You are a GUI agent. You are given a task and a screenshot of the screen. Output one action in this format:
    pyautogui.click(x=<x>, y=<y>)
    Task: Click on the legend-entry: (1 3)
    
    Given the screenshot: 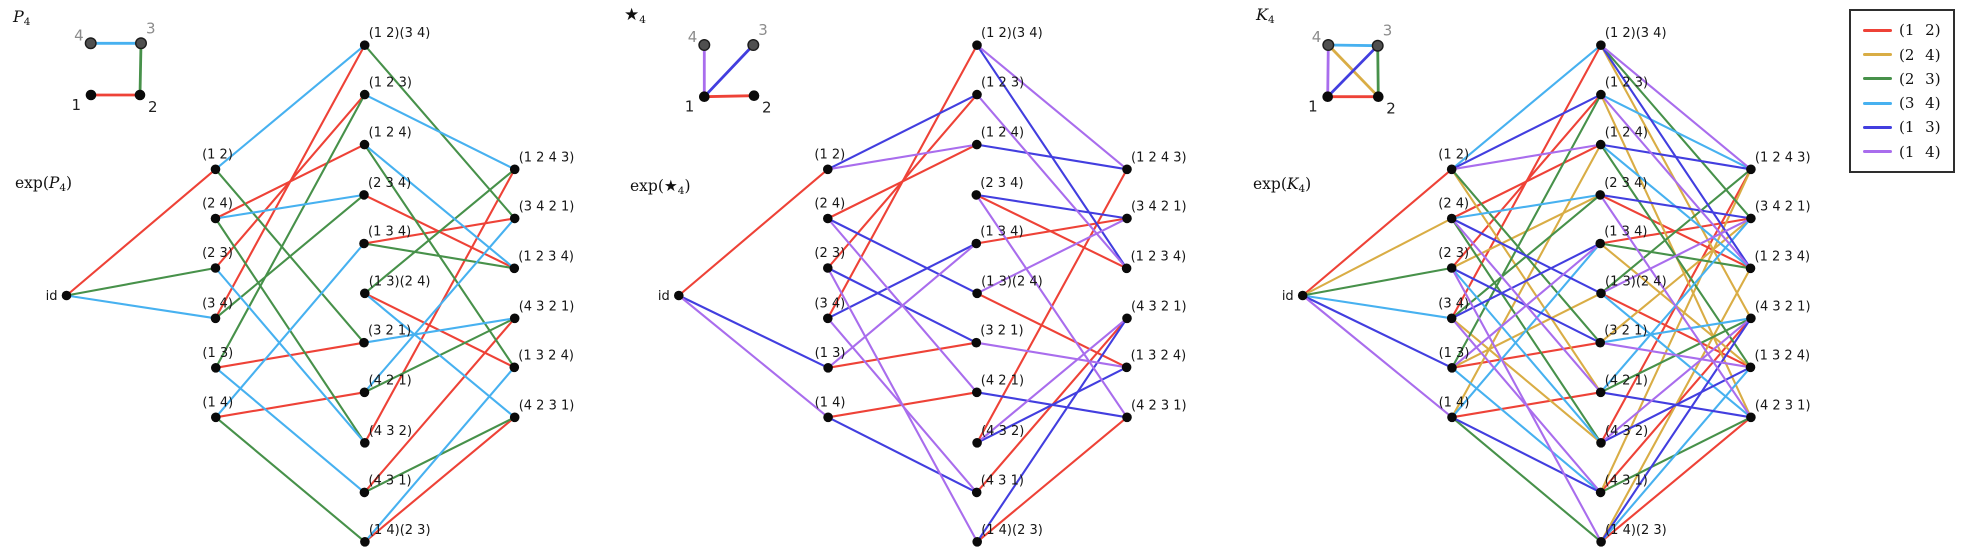 What is the action you would take?
    pyautogui.click(x=1908, y=127)
    